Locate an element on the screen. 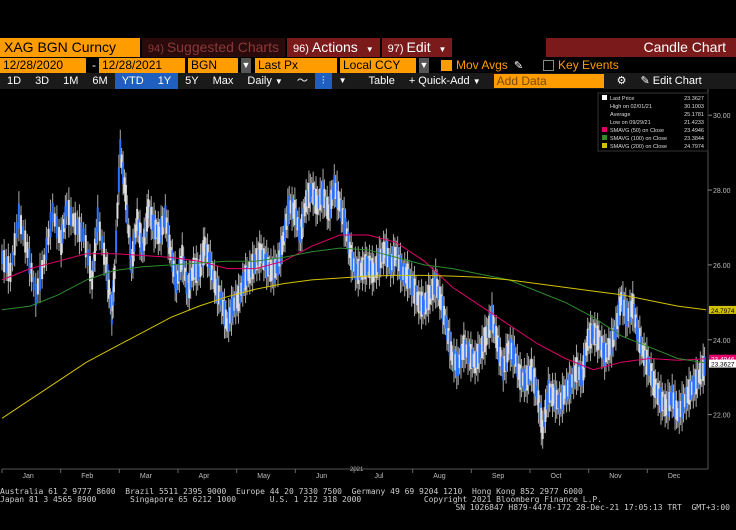 This screenshot has height=530, width=736. quick-add-label: Quick-Add is located at coordinates (444, 81).